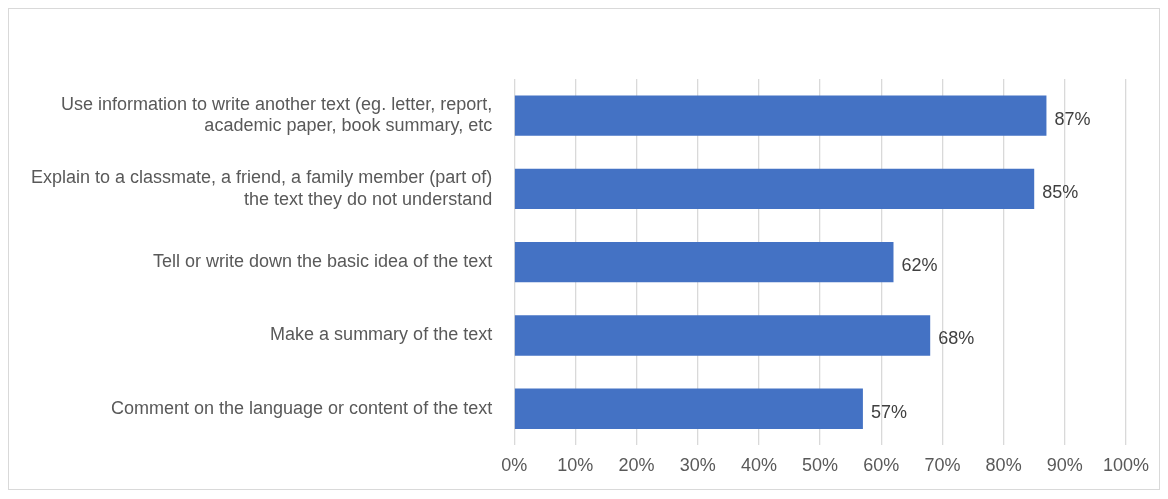 This screenshot has height=499, width=1168. I want to click on y-tick-label: Tell or write down the basic idea of the text, so click(322, 261).